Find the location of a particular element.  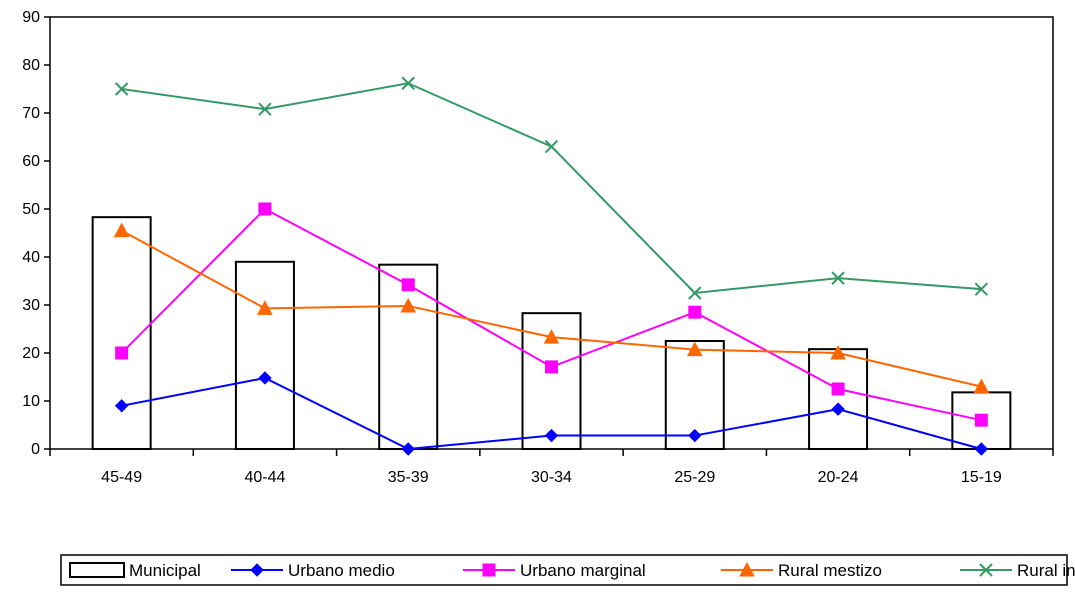

y-tick-label: 50 is located at coordinates (31, 209).